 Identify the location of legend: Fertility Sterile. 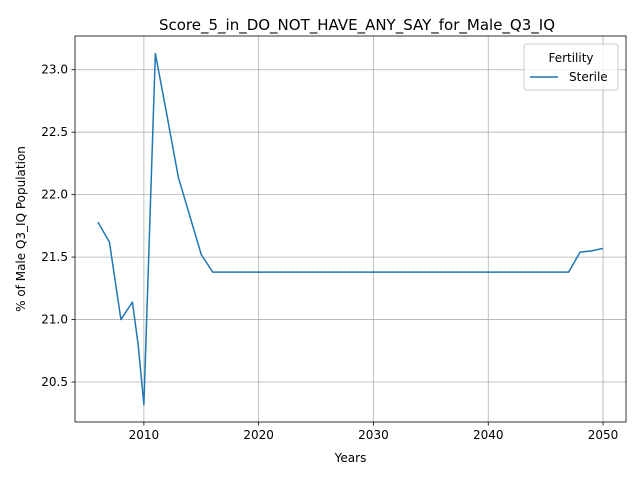
(571, 67).